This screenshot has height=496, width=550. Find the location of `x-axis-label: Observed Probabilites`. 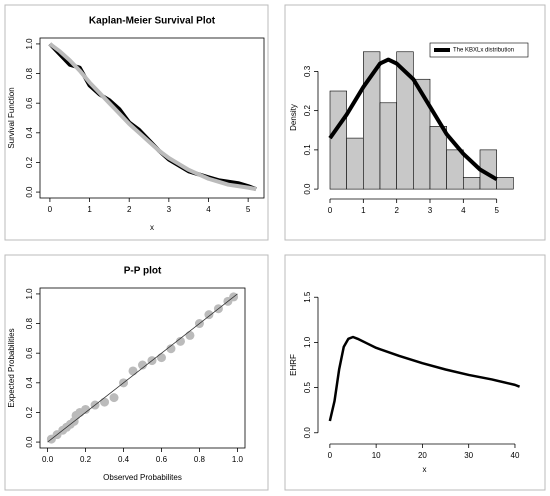

x-axis-label: Observed Probabilites is located at coordinates (142, 477).